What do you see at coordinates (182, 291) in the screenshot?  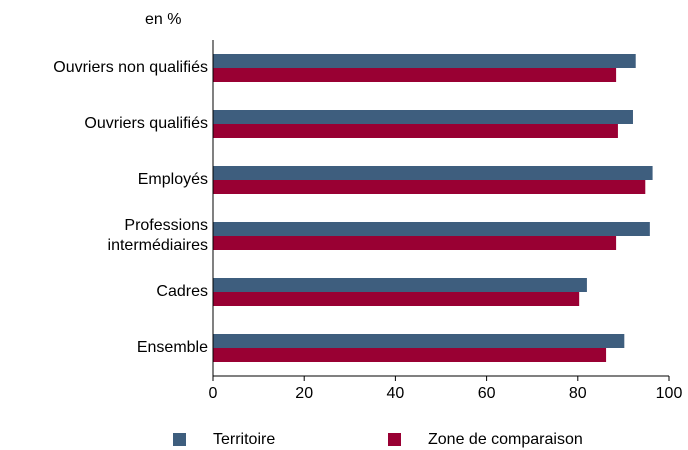 I see `y-tick-label: Cadres` at bounding box center [182, 291].